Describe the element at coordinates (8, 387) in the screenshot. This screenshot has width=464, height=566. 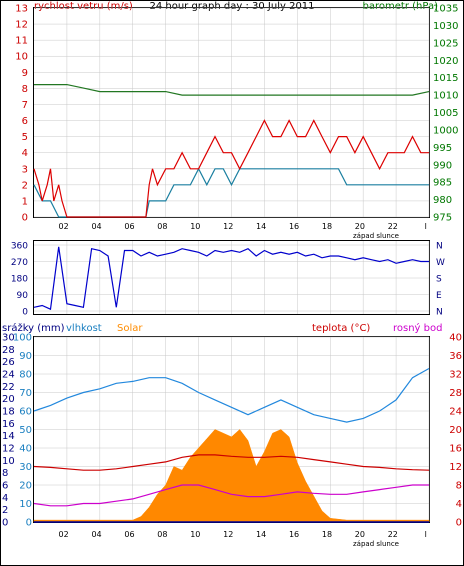
I see `p3-rain-tick-22: 22` at that location.